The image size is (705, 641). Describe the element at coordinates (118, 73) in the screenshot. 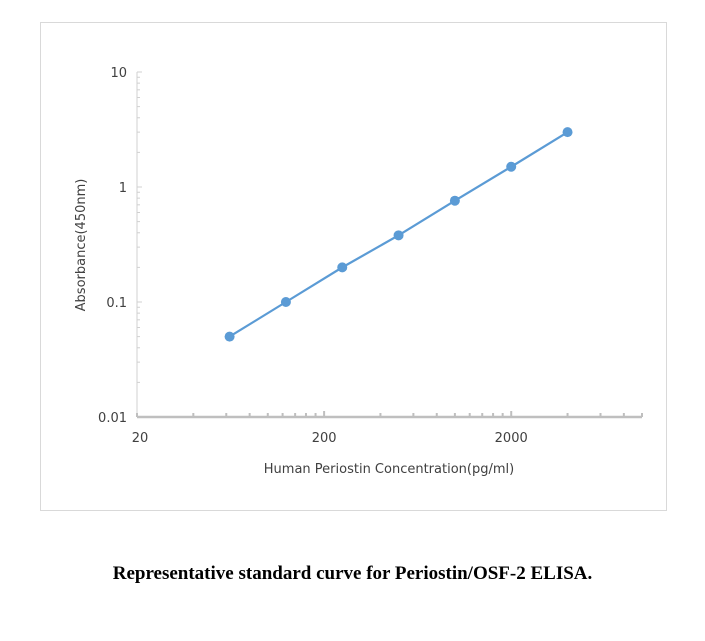

I see `y-tick-label: 10` at that location.